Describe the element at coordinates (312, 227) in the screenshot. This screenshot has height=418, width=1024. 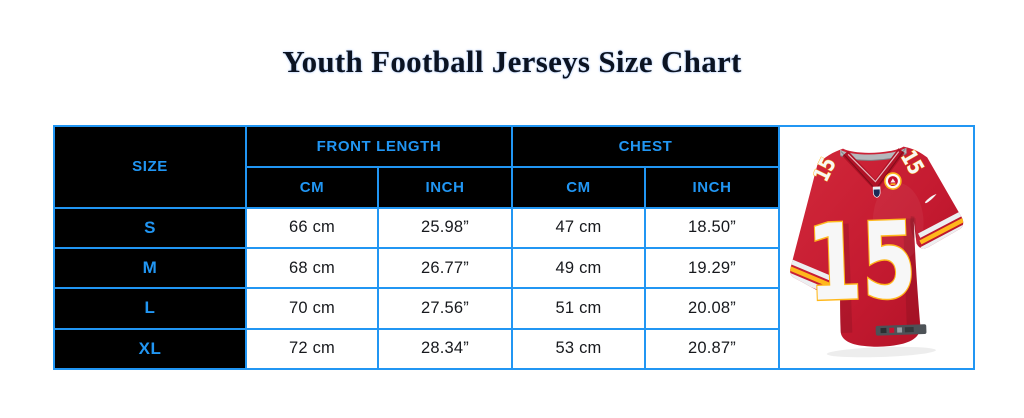
I see `front-cm-cell: 66 cm` at that location.